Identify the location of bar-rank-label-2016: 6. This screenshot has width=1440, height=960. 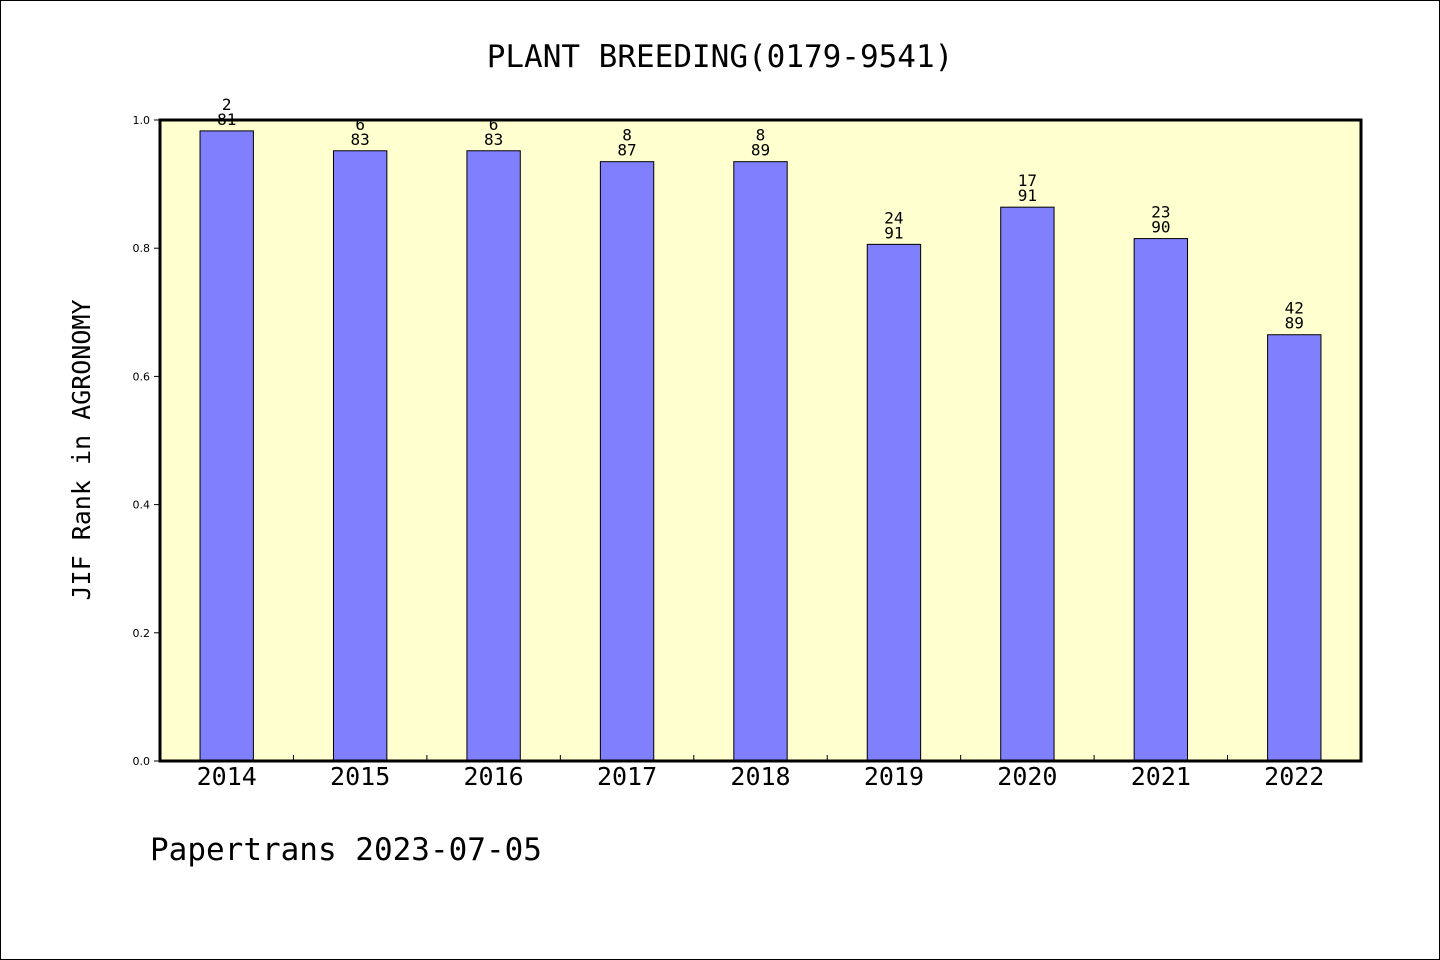
(494, 124).